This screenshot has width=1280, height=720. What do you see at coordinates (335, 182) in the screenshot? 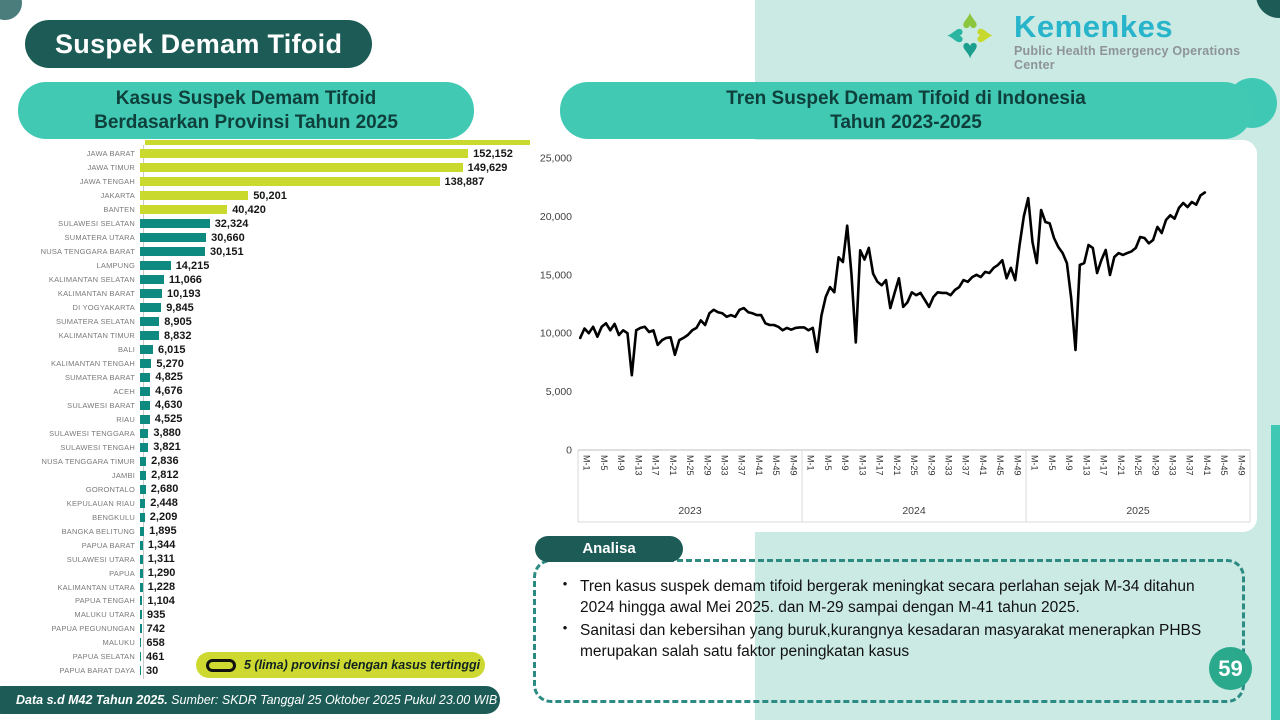
I see `bar-area: 138,887` at bounding box center [335, 182].